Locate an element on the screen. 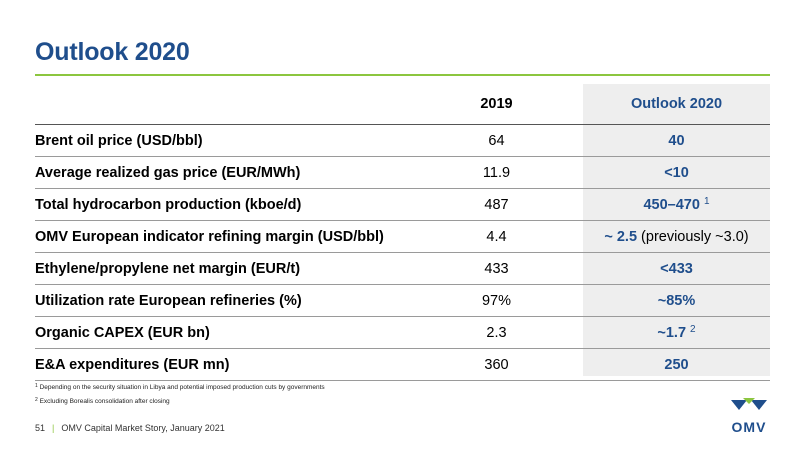  value-2019: 11.9 is located at coordinates (496, 172).